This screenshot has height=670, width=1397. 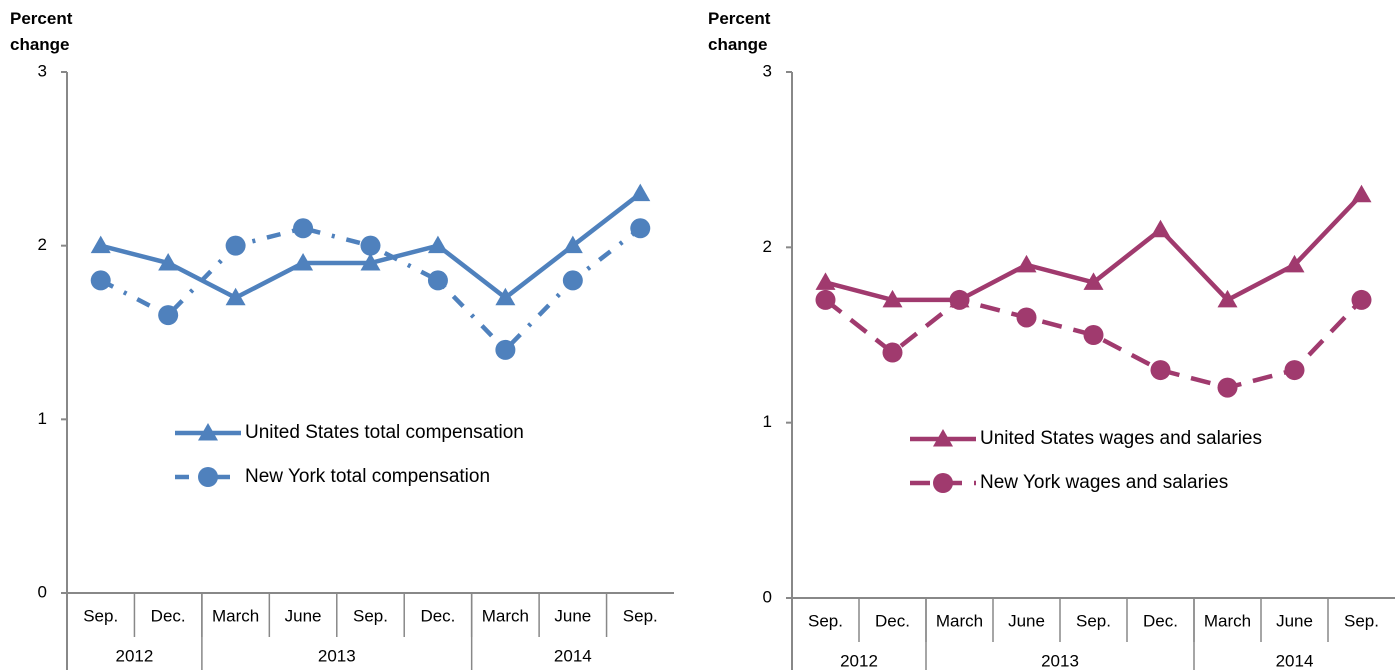 What do you see at coordinates (384, 432) in the screenshot?
I see `legend-label: United States total compensation` at bounding box center [384, 432].